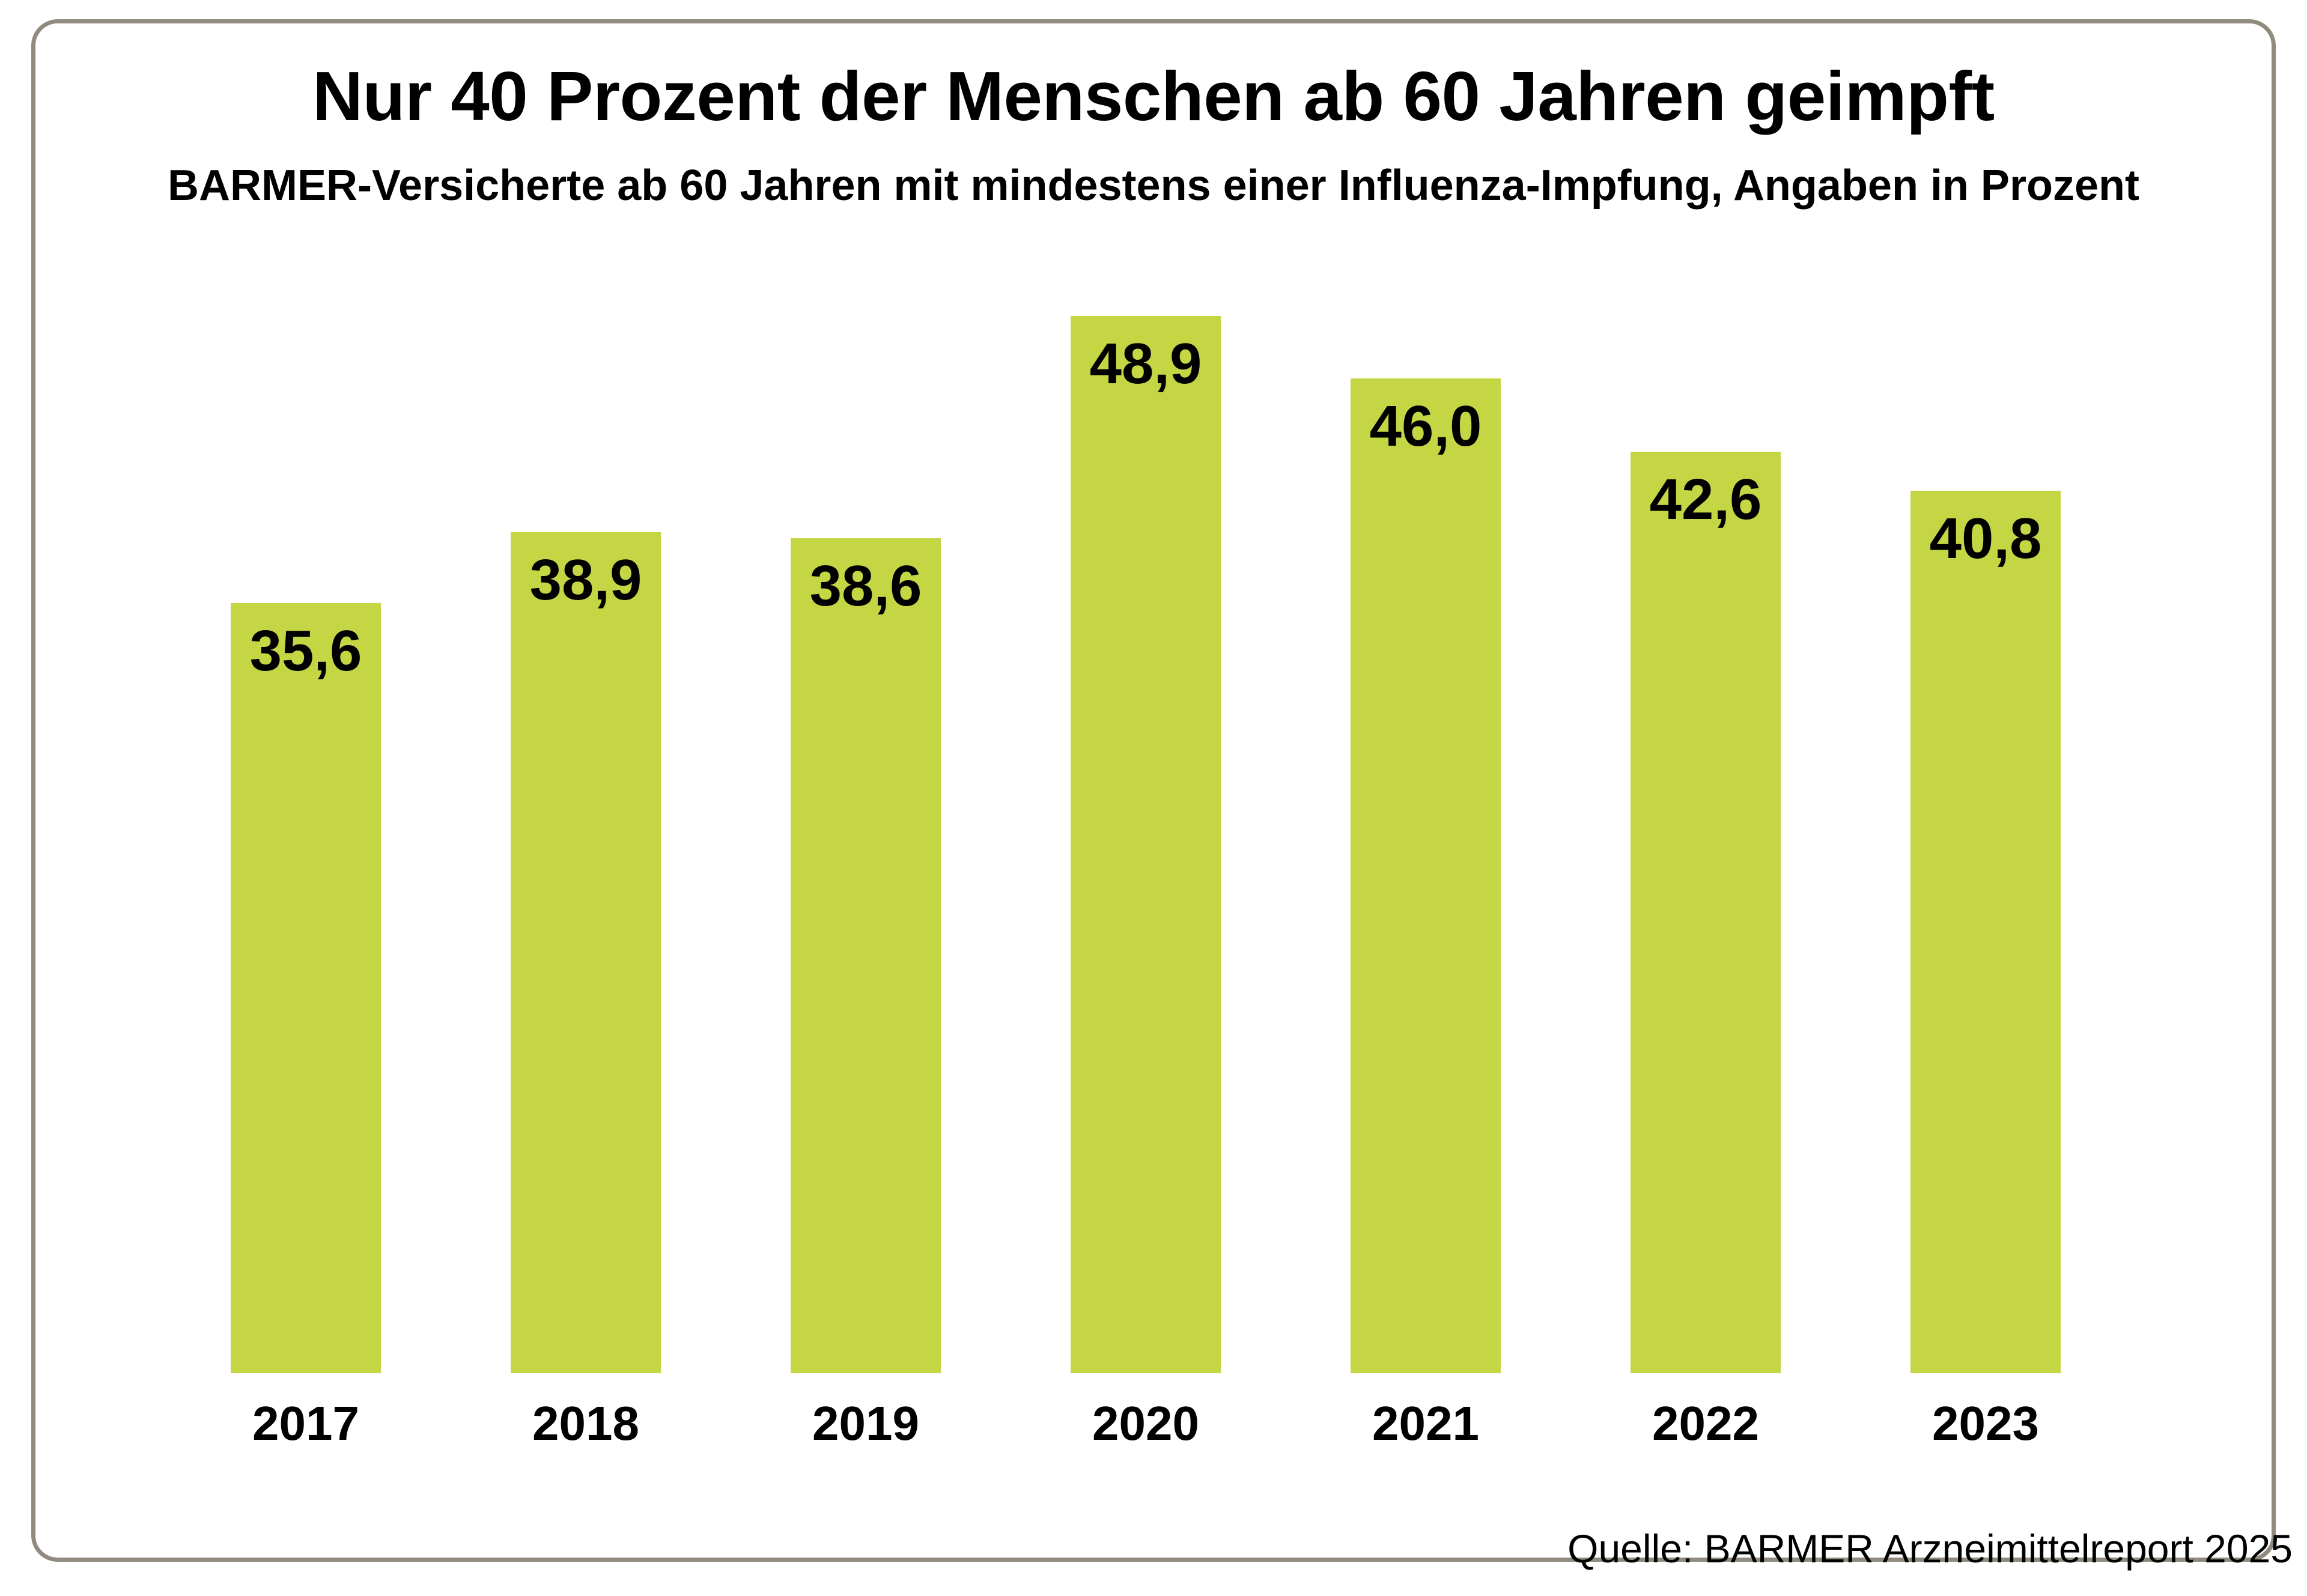 The width and height of the screenshot is (2307, 1596). Describe the element at coordinates (865, 586) in the screenshot. I see `bar-value-label: 38,6` at that location.